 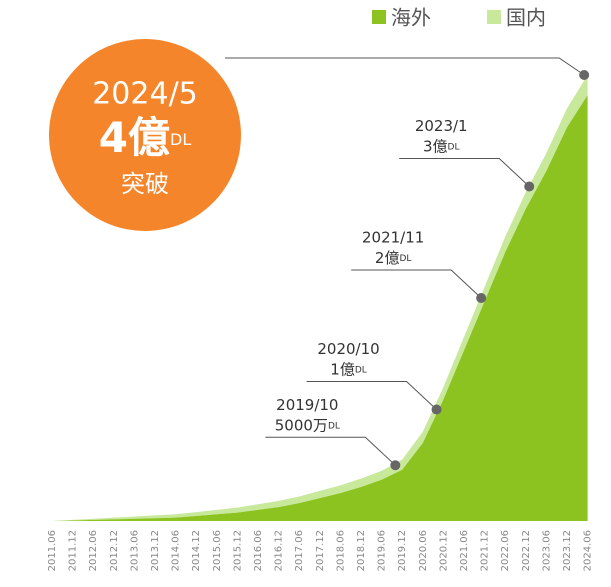 I want to click on x-tick-label: 2012.12, so click(x=114, y=550).